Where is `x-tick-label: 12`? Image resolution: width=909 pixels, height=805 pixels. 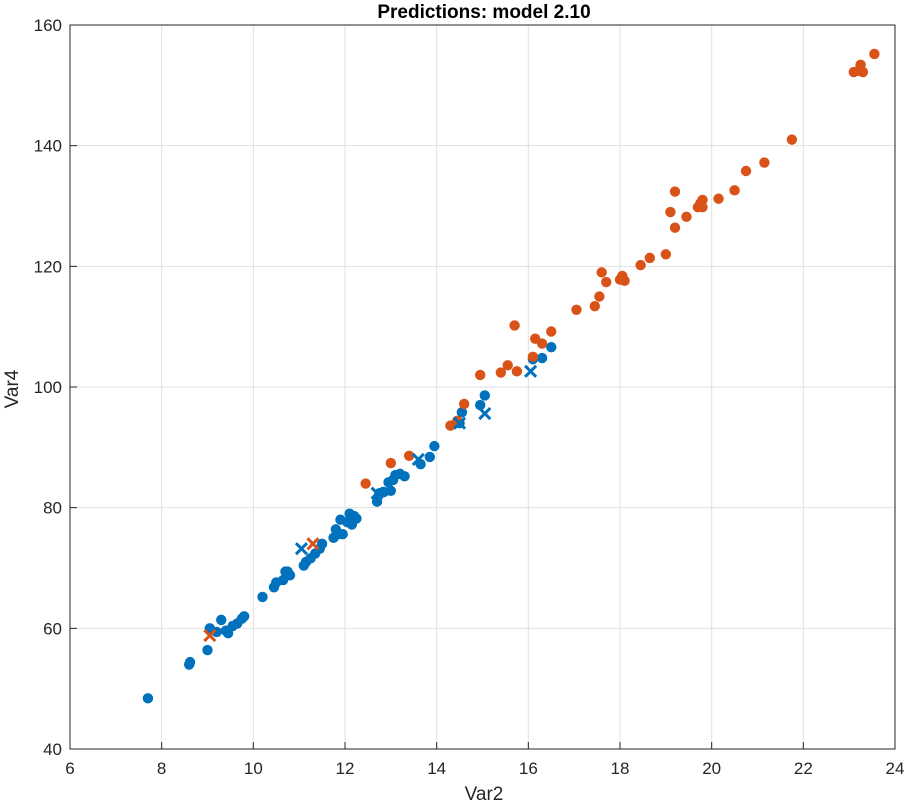 x-tick-label: 12 is located at coordinates (345, 768).